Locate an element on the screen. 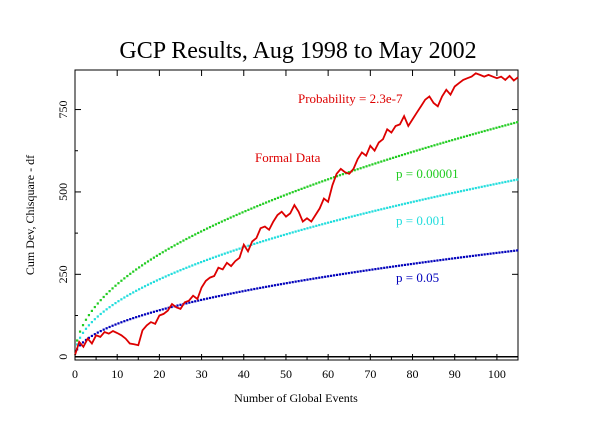 The image size is (596, 427). x-tick-label: 60 is located at coordinates (328, 374).